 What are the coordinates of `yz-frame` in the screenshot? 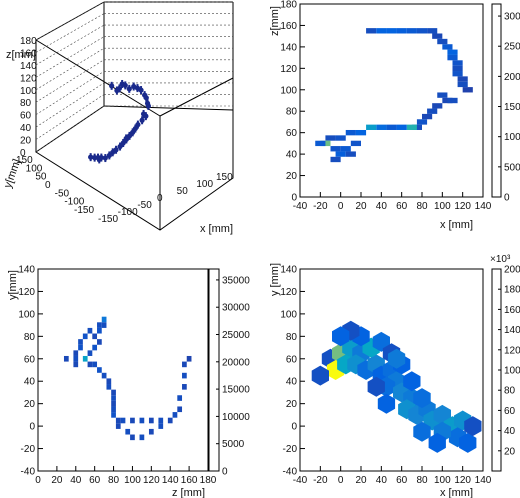 It's located at (123, 370).